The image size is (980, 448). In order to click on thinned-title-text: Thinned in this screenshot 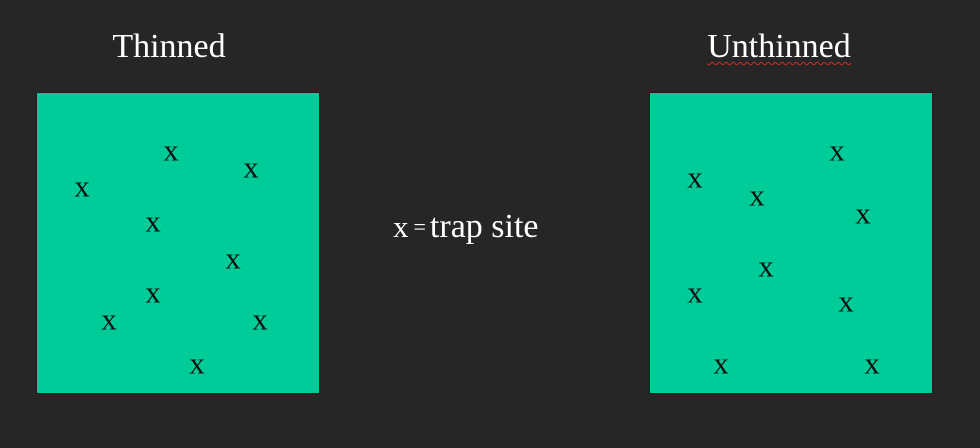, I will do `click(169, 46)`.